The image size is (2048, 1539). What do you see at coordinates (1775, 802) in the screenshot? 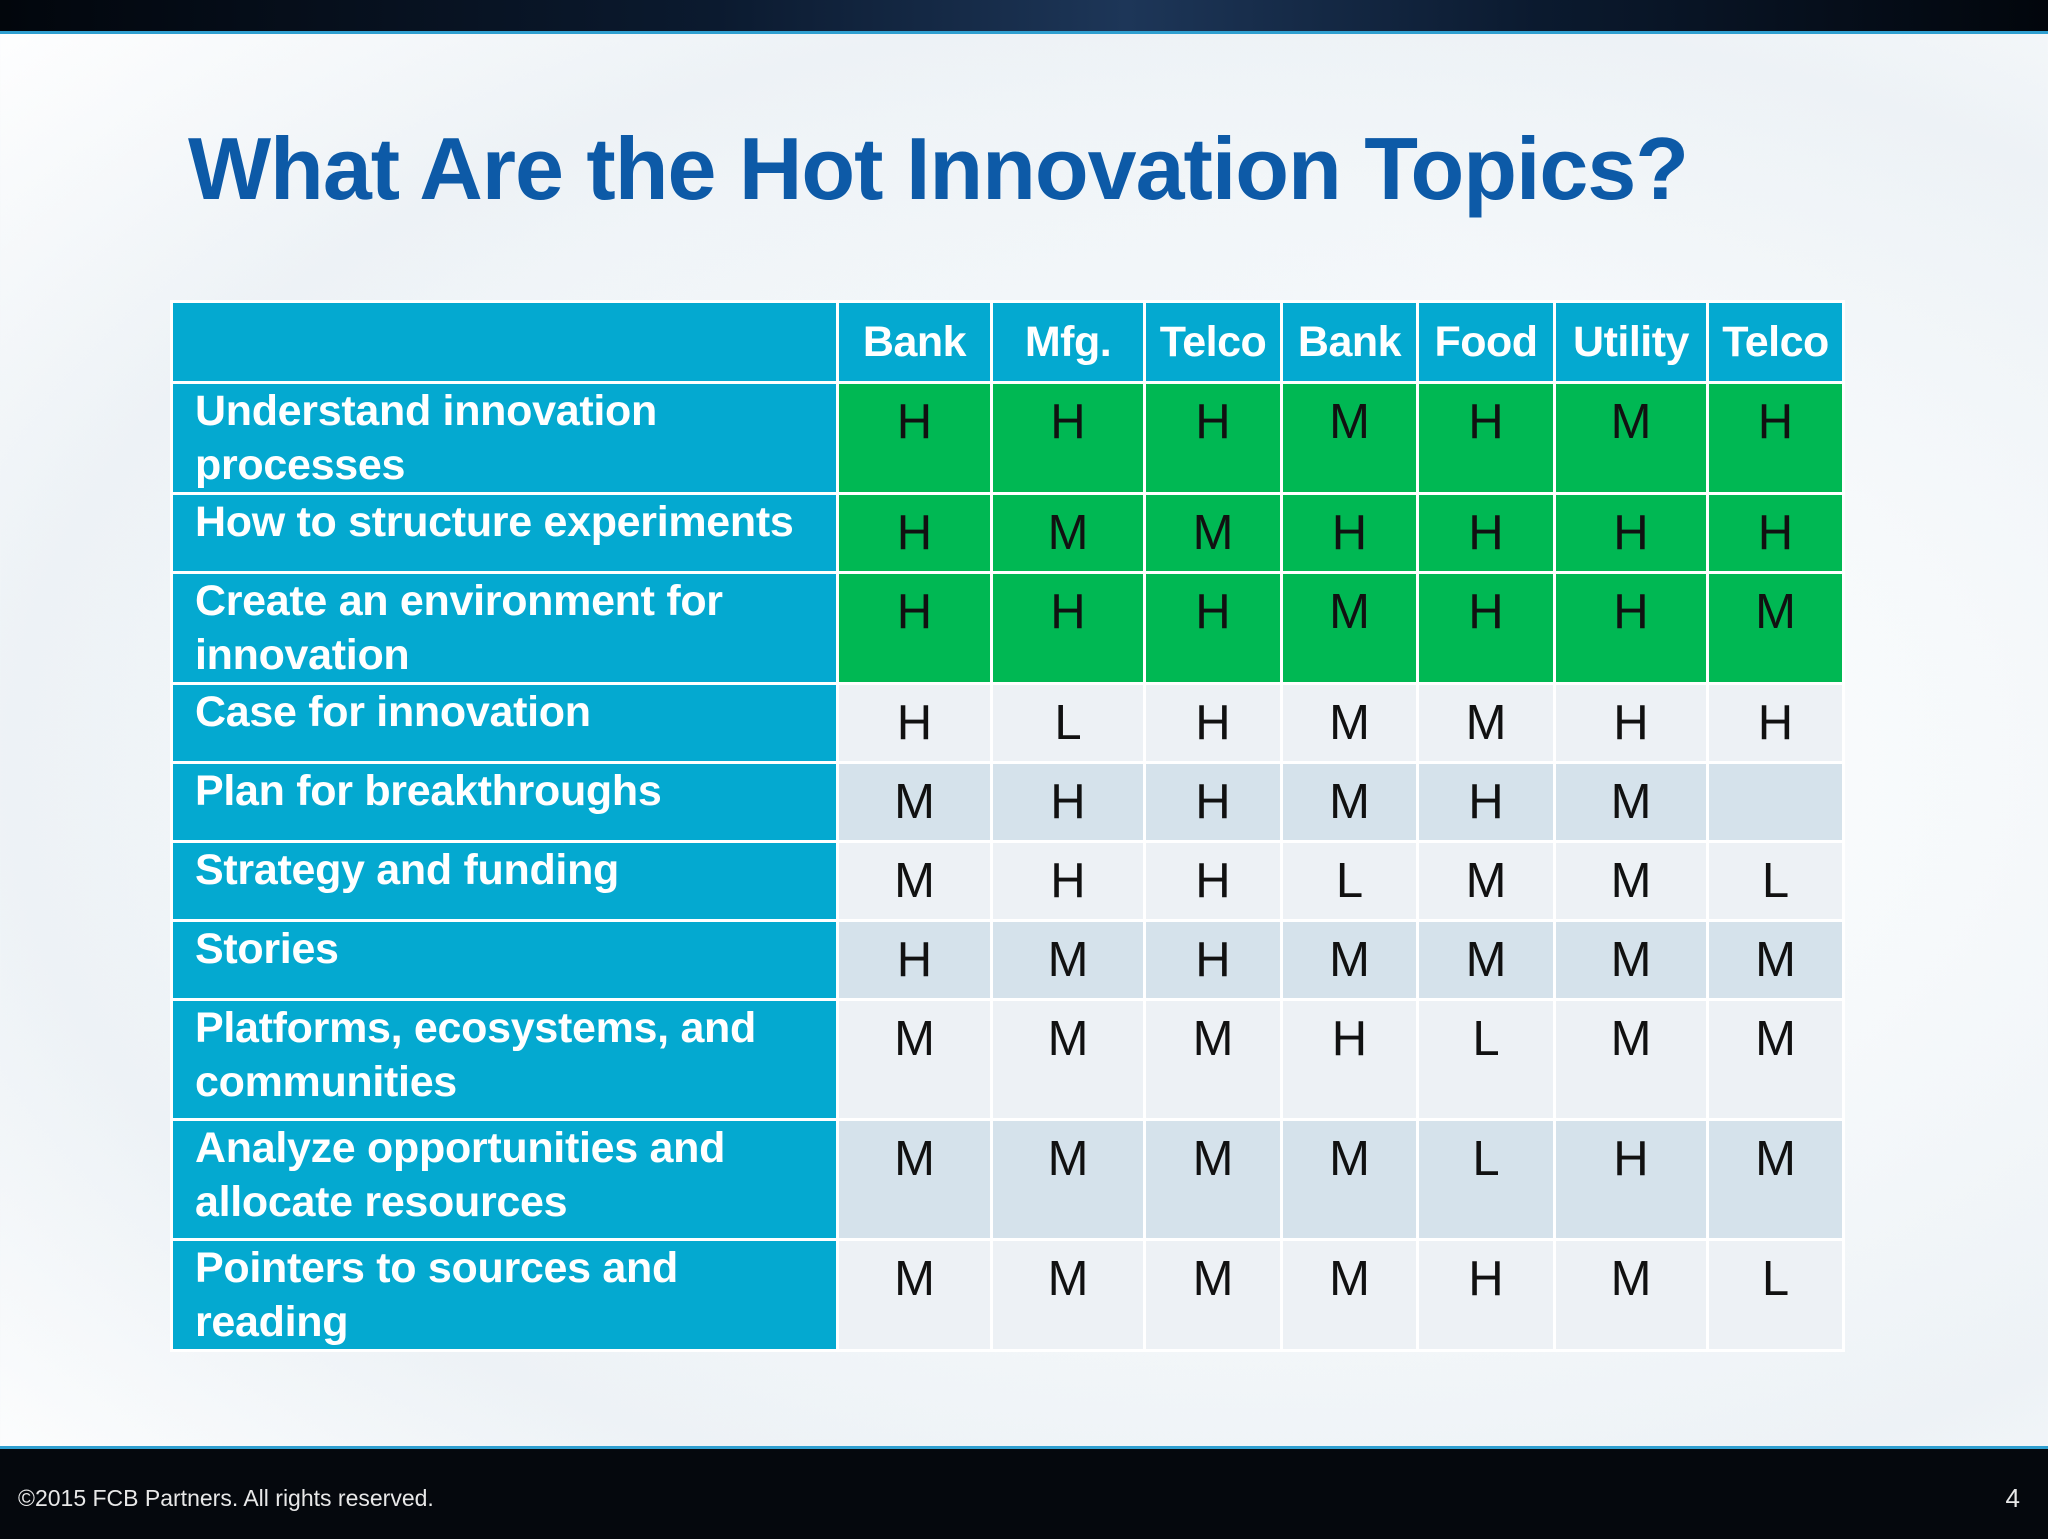
I see `value-cell` at bounding box center [1775, 802].